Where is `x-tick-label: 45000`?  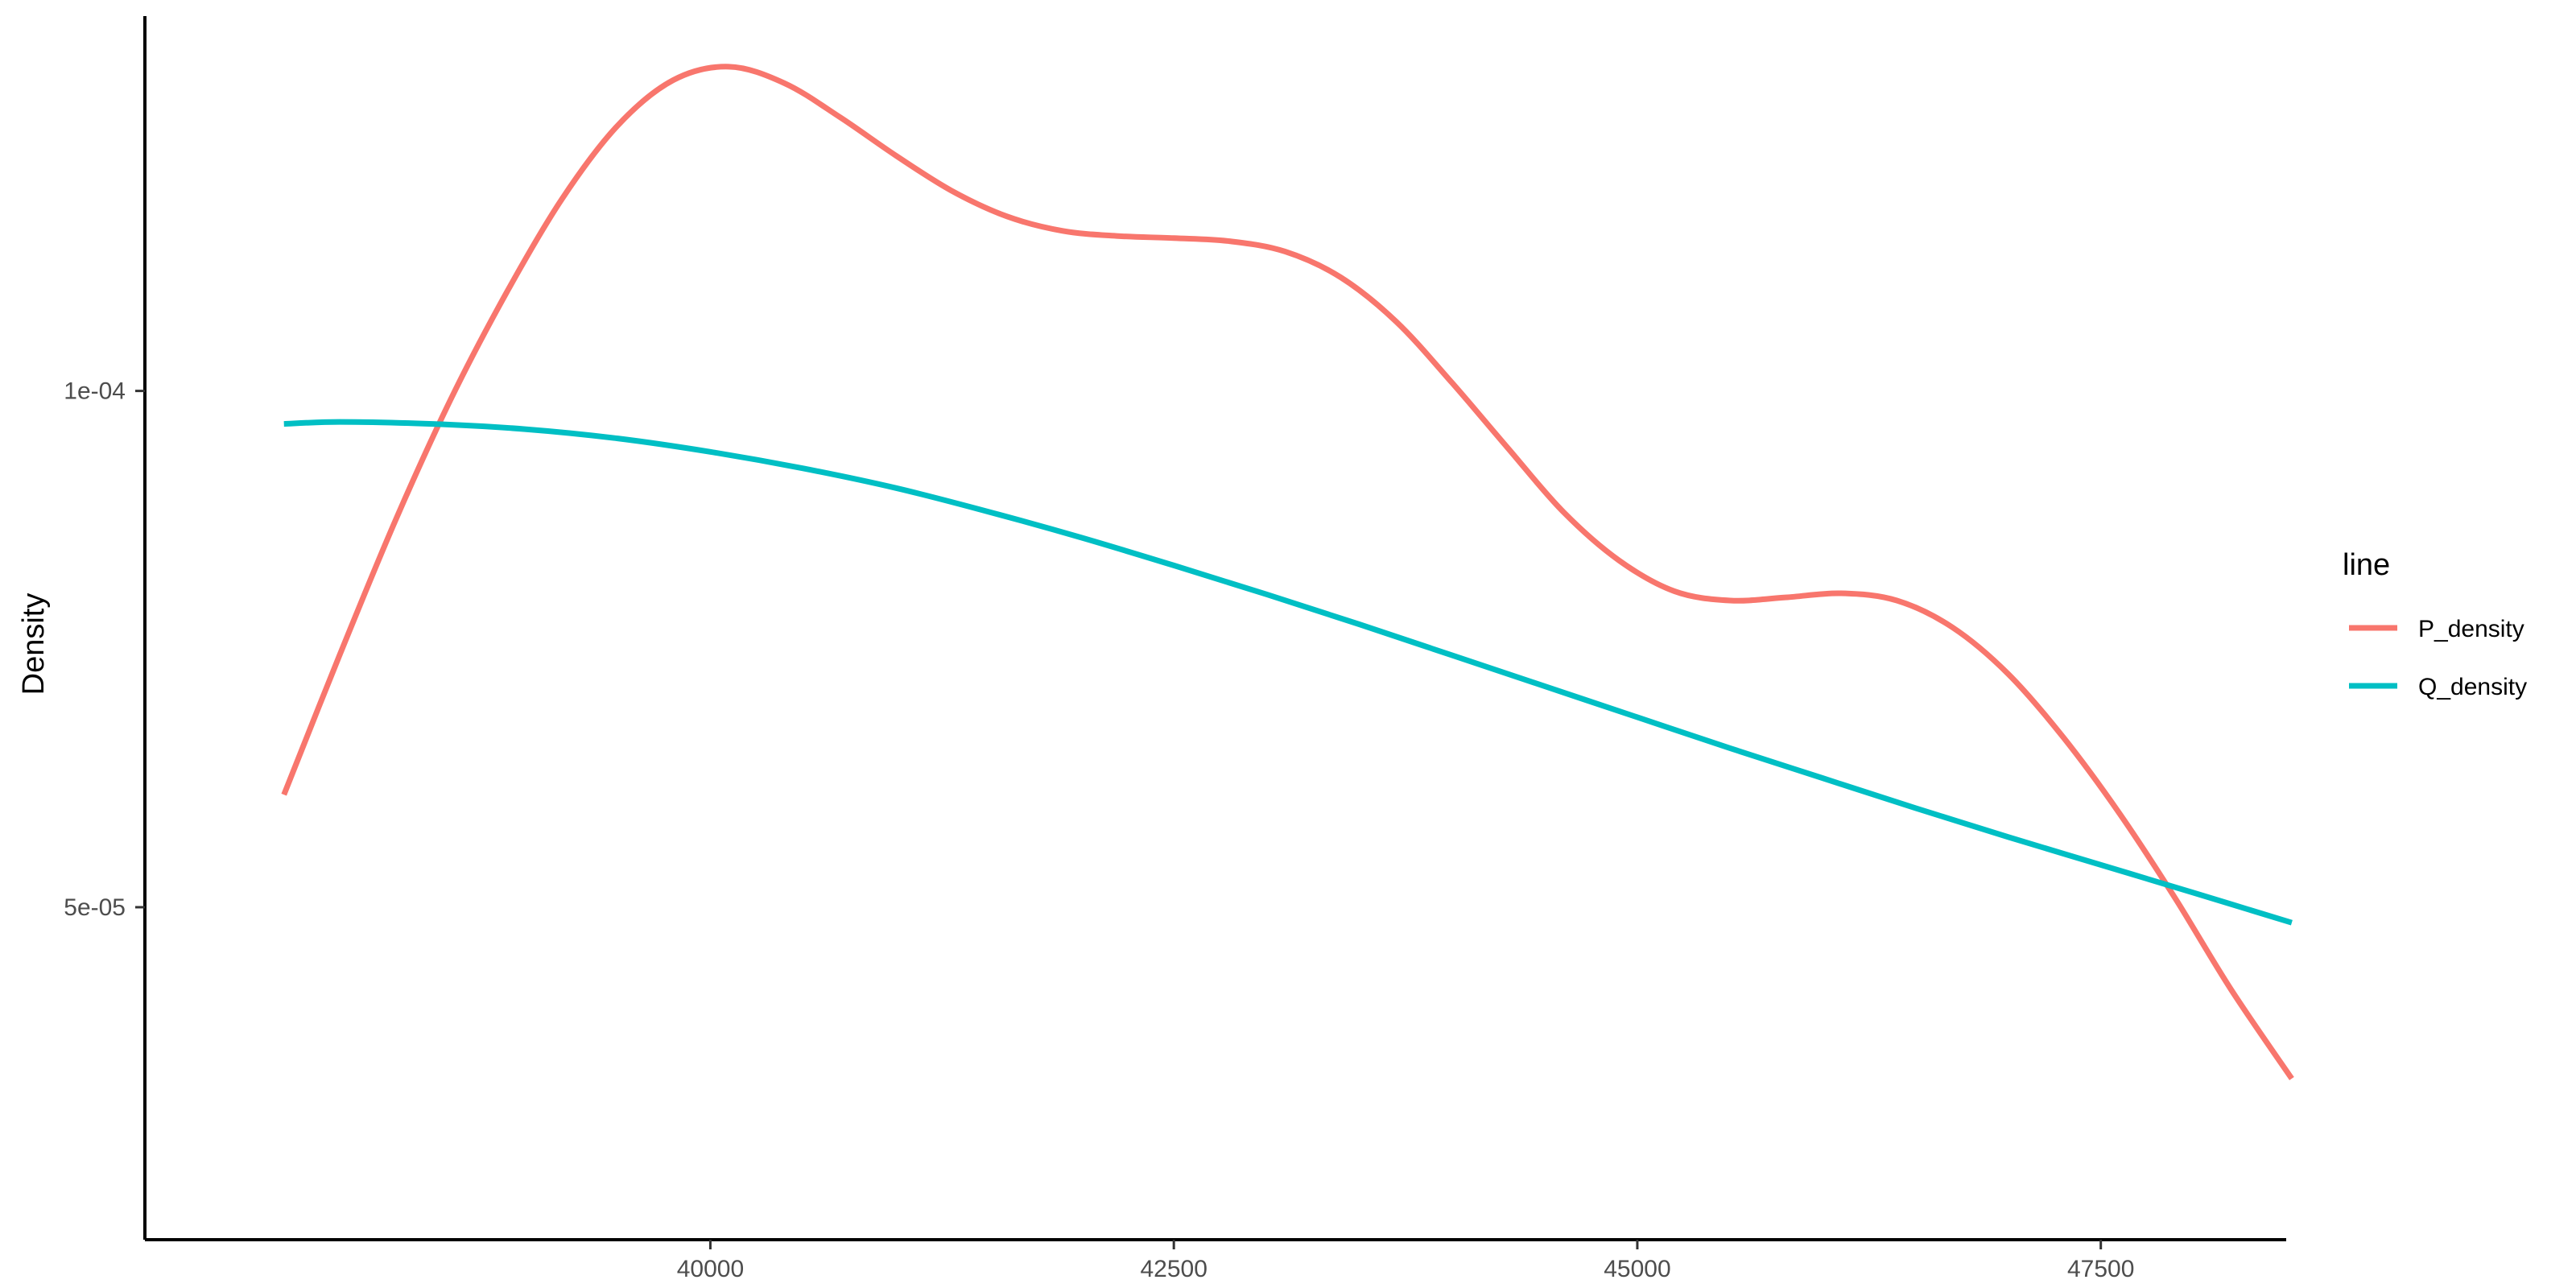 x-tick-label: 45000 is located at coordinates (1637, 1269).